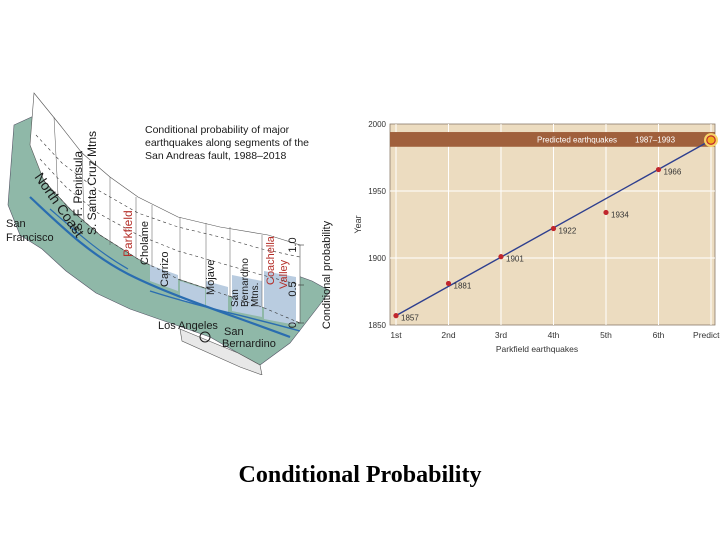 Image resolution: width=720 pixels, height=540 pixels. I want to click on data-label: 1901, so click(515, 259).